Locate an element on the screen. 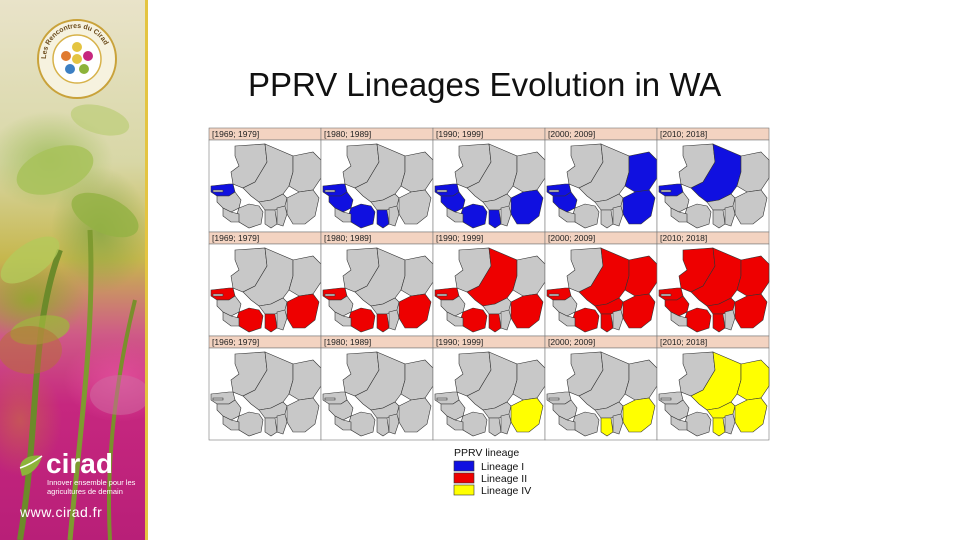  map-panel: [1969; 1979] is located at coordinates (265, 180).